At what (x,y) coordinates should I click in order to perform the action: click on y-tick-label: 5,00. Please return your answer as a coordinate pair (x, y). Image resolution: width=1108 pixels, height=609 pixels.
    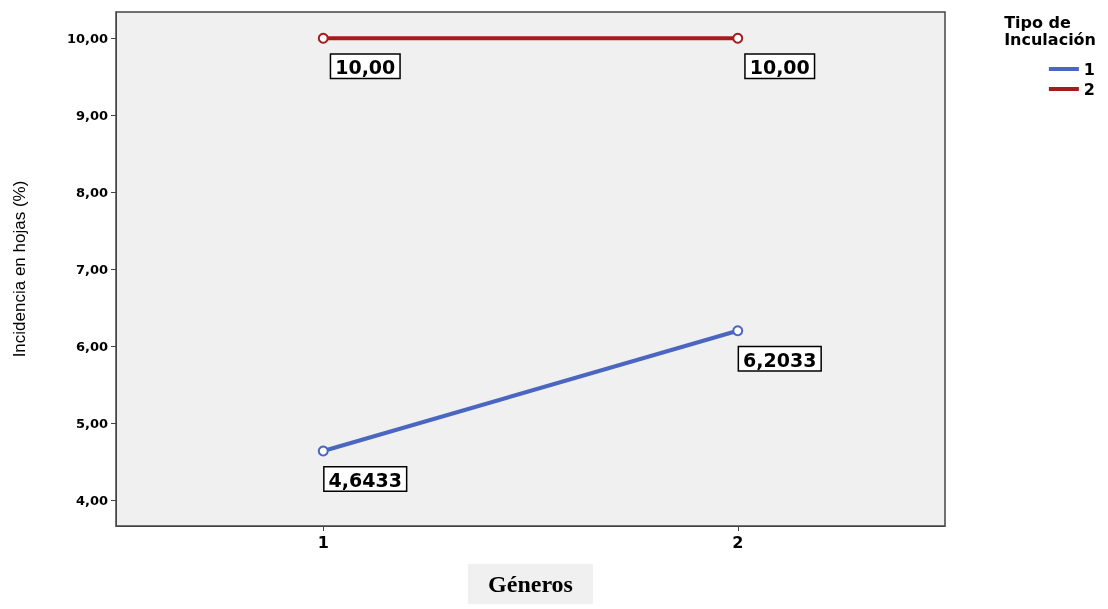
    Looking at the image, I should click on (91, 424).